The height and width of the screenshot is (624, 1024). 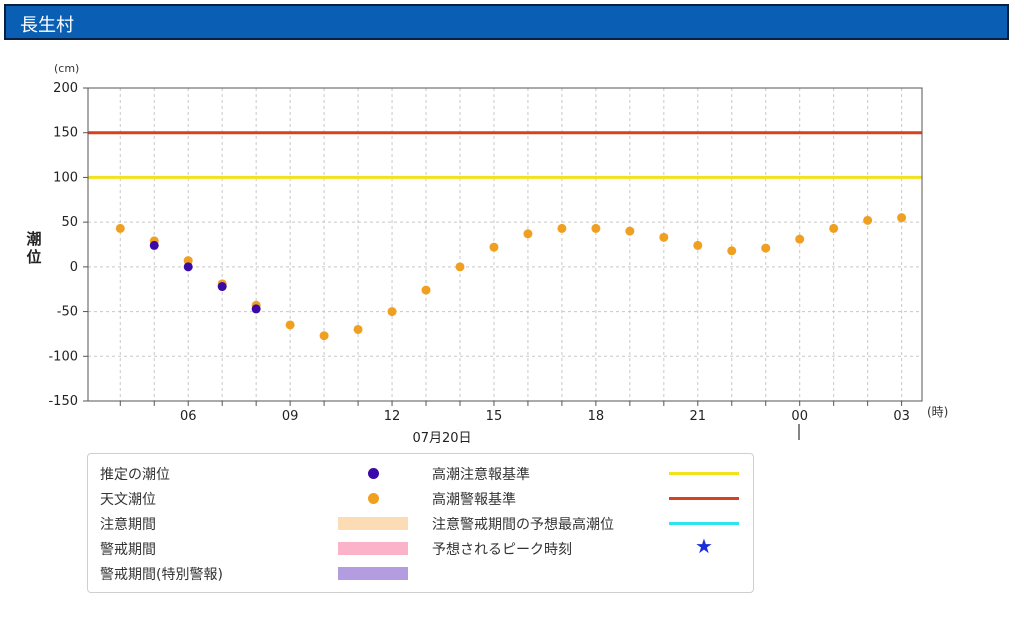 I want to click on y-axis-ticks: 200 150 100 50 0 -50 -100 -150, so click(x=68, y=245).